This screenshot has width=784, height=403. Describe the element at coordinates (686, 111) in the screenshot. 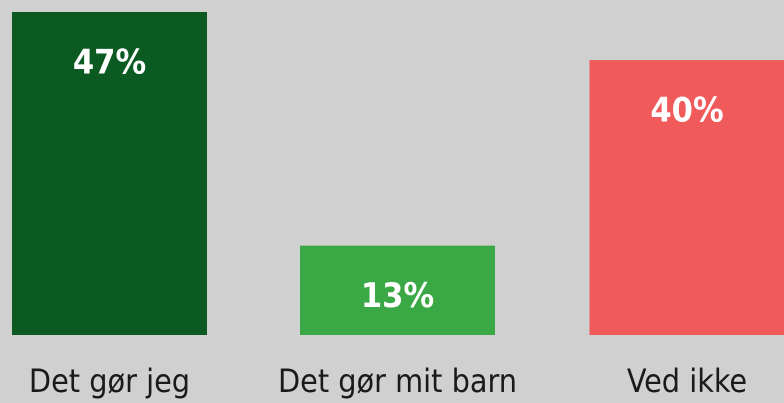

I see `value-label: 40%` at that location.